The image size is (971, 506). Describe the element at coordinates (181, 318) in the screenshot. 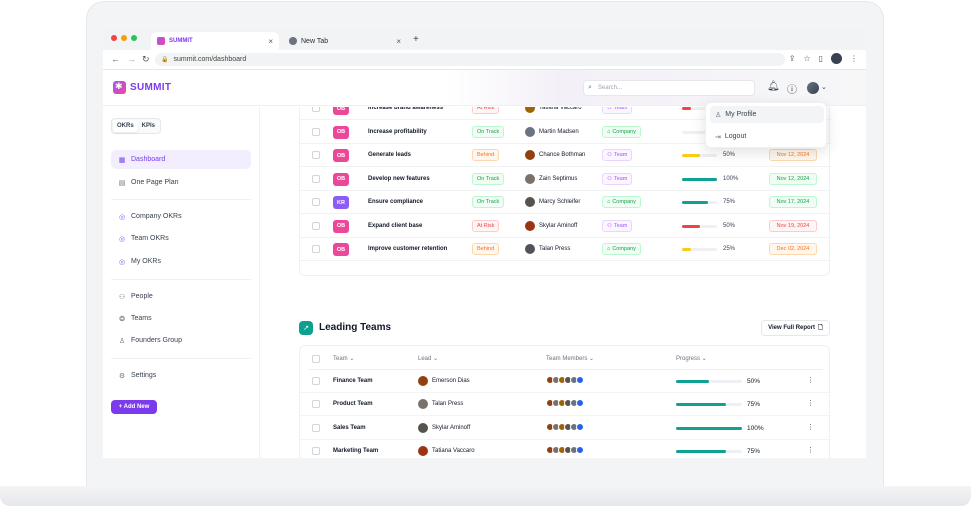

I see `sidebar-item-teams: ❂ Teams` at that location.